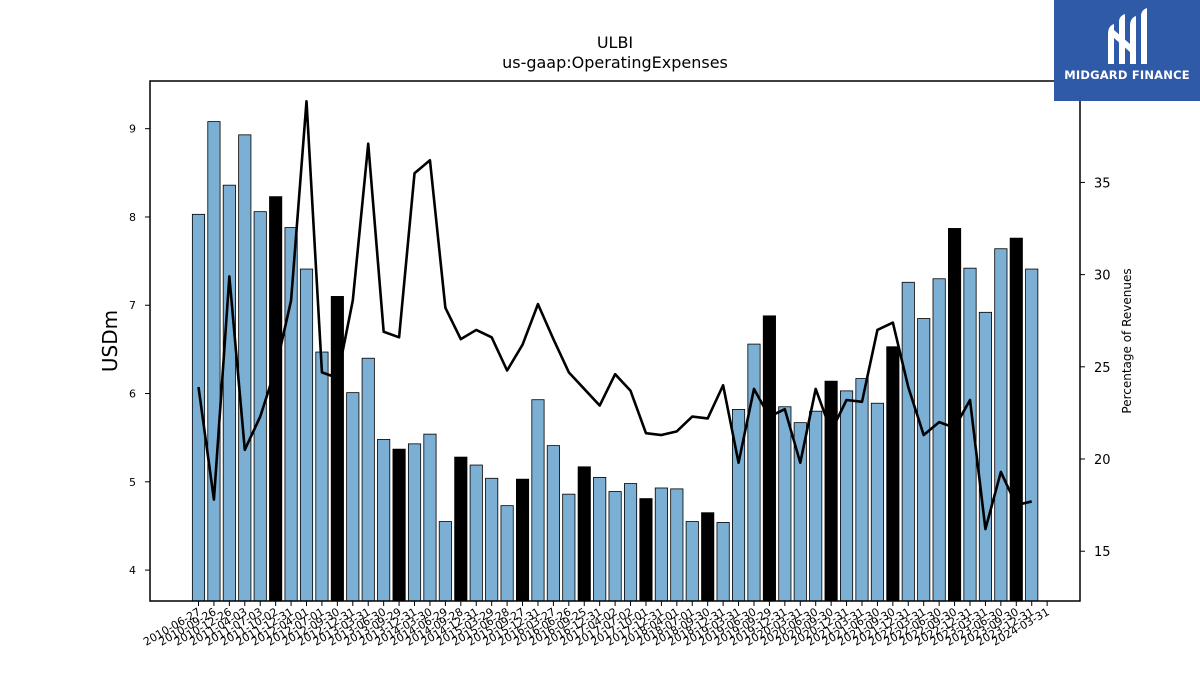 The image size is (1200, 675). Describe the element at coordinates (1102, 183) in the screenshot. I see `y2-tick-label: 35` at that location.